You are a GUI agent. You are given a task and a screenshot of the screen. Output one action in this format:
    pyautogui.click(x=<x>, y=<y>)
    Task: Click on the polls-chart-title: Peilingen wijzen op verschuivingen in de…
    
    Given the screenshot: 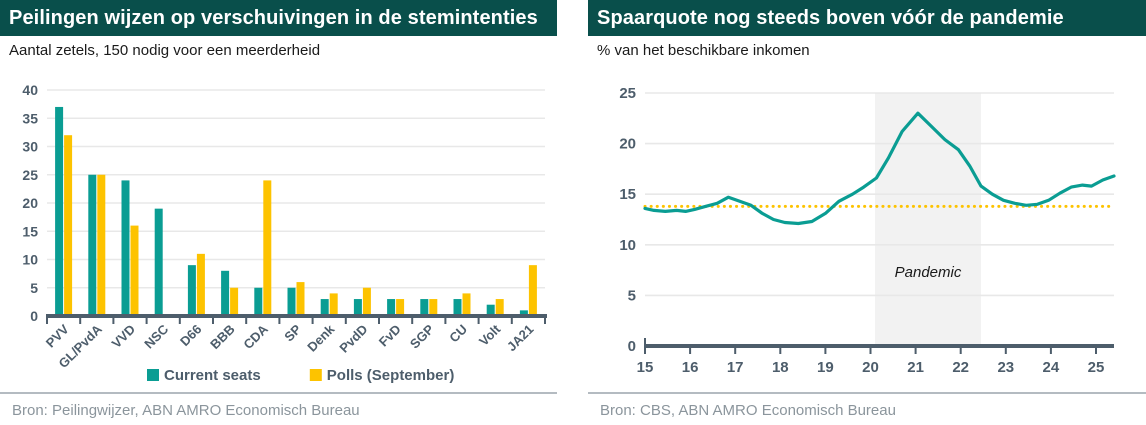 What is the action you would take?
    pyautogui.click(x=273, y=17)
    